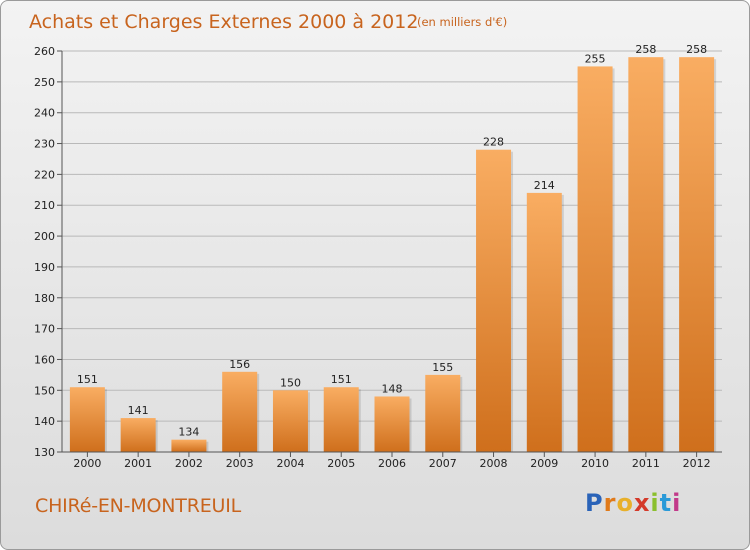 This screenshot has height=550, width=750. I want to click on proxiti-logo: Proxiti, so click(633, 503).